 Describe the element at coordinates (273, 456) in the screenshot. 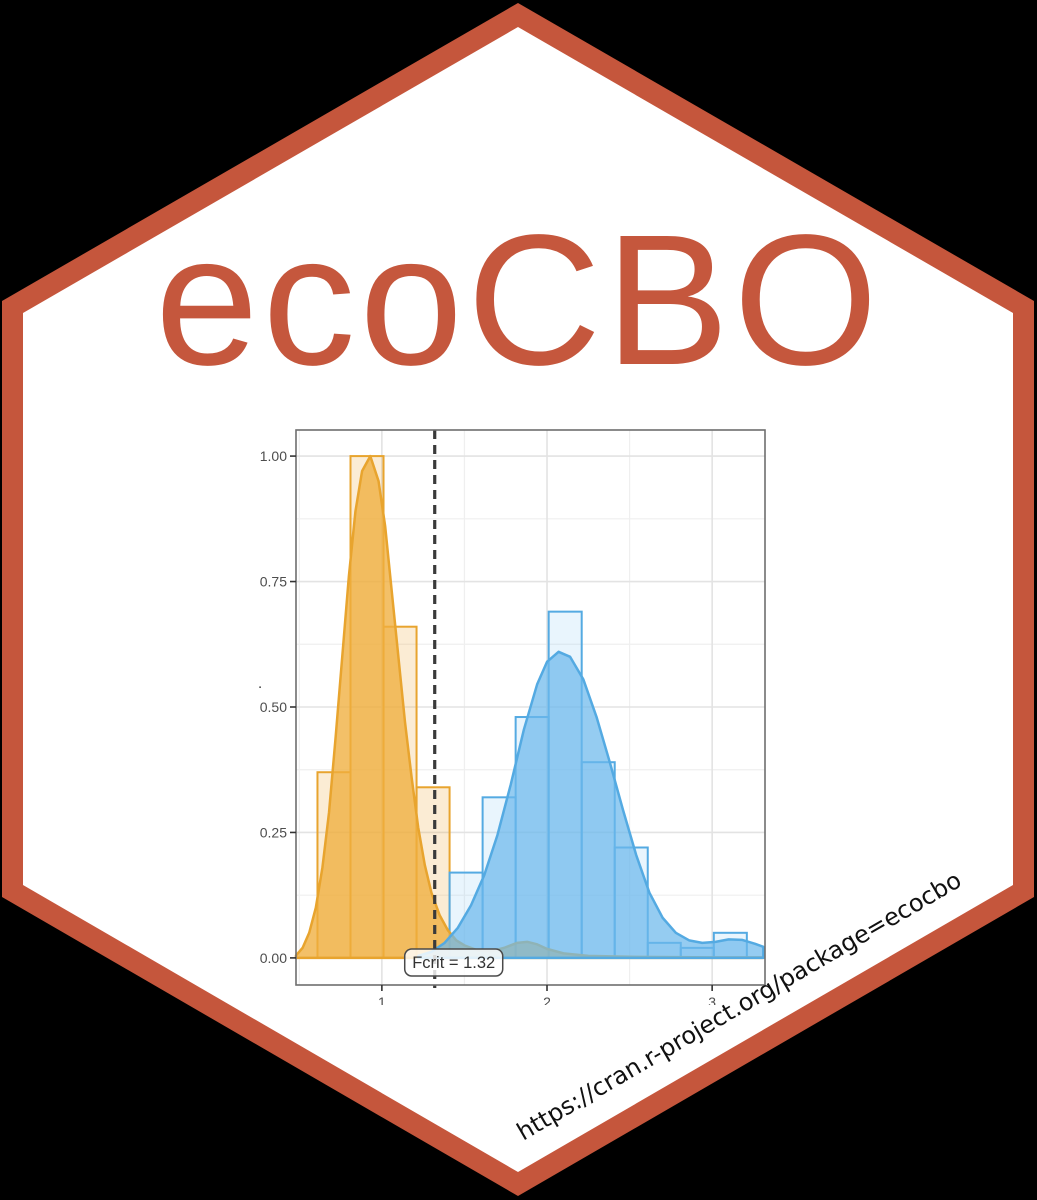

I see `y-tick-label: 1.00` at that location.